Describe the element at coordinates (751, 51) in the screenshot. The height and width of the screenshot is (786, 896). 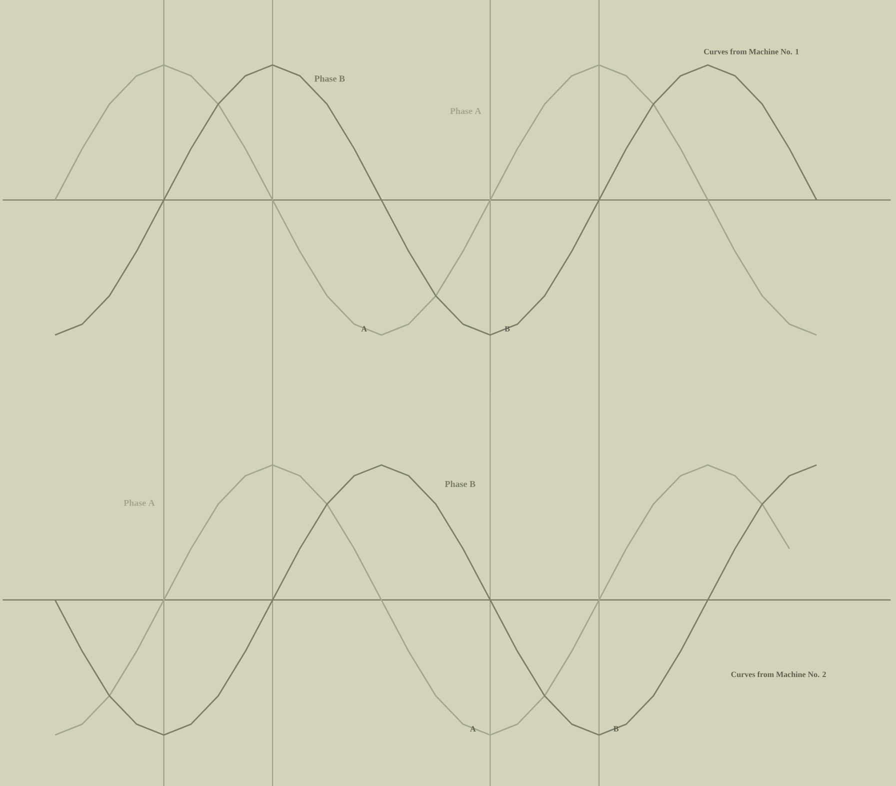
I see `text: Curves from Machine No. 1` at that location.